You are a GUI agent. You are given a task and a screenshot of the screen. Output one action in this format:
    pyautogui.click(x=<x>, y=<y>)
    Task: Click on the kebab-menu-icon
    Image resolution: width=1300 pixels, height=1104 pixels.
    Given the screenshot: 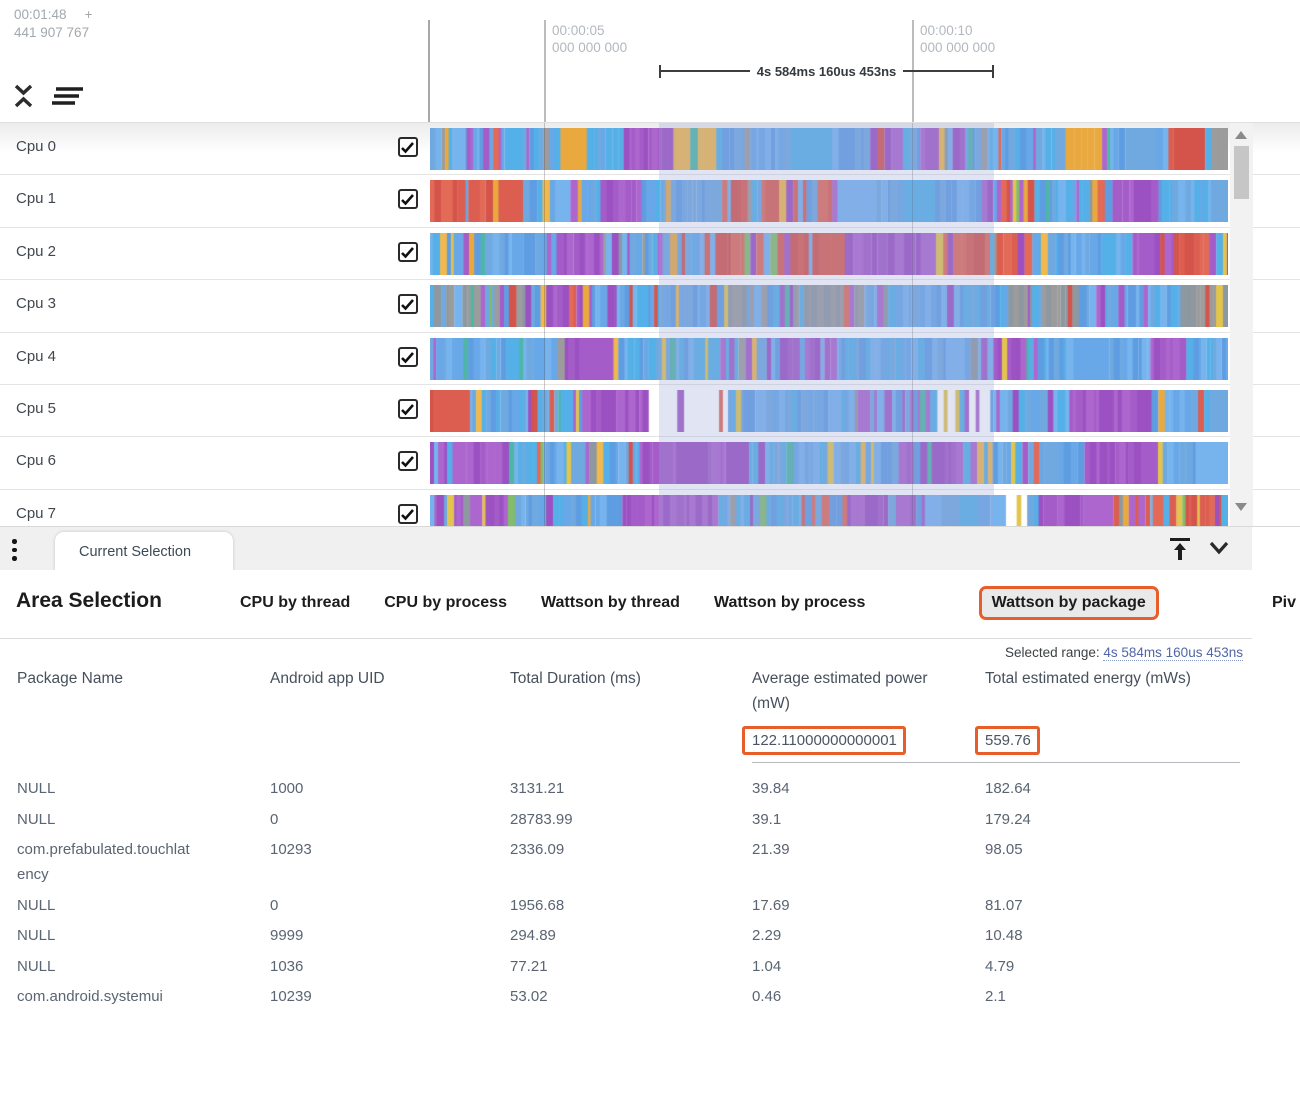 What is the action you would take?
    pyautogui.click(x=18, y=550)
    